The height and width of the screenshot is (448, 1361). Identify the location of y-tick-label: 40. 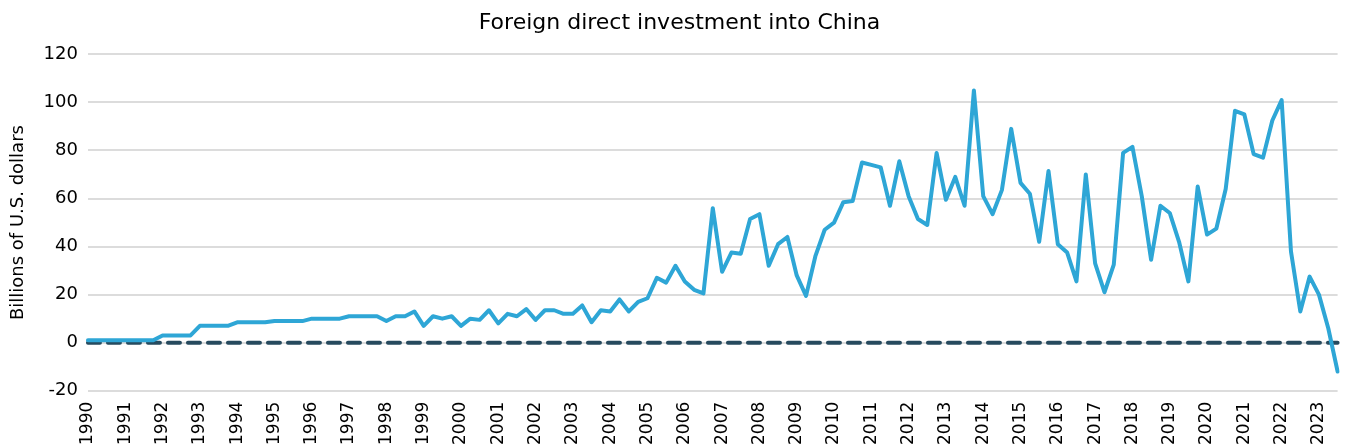
(66, 245).